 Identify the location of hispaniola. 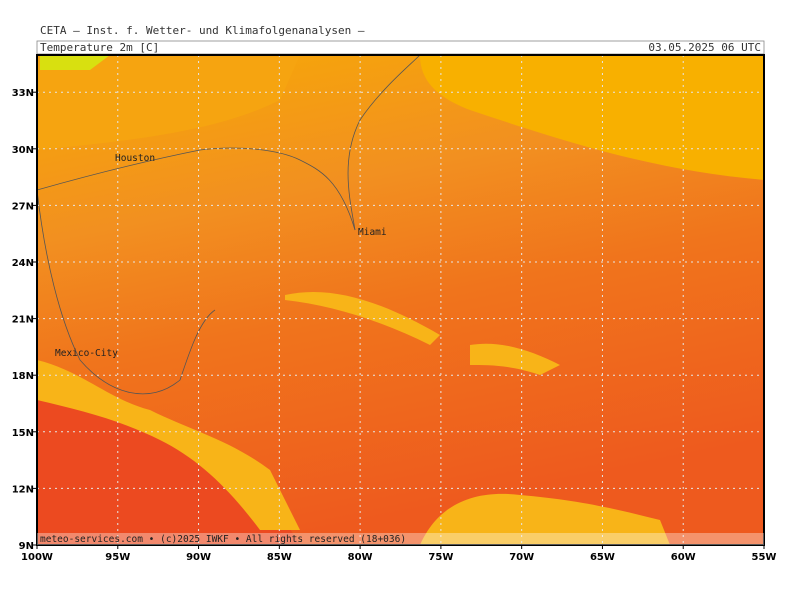
(515, 359).